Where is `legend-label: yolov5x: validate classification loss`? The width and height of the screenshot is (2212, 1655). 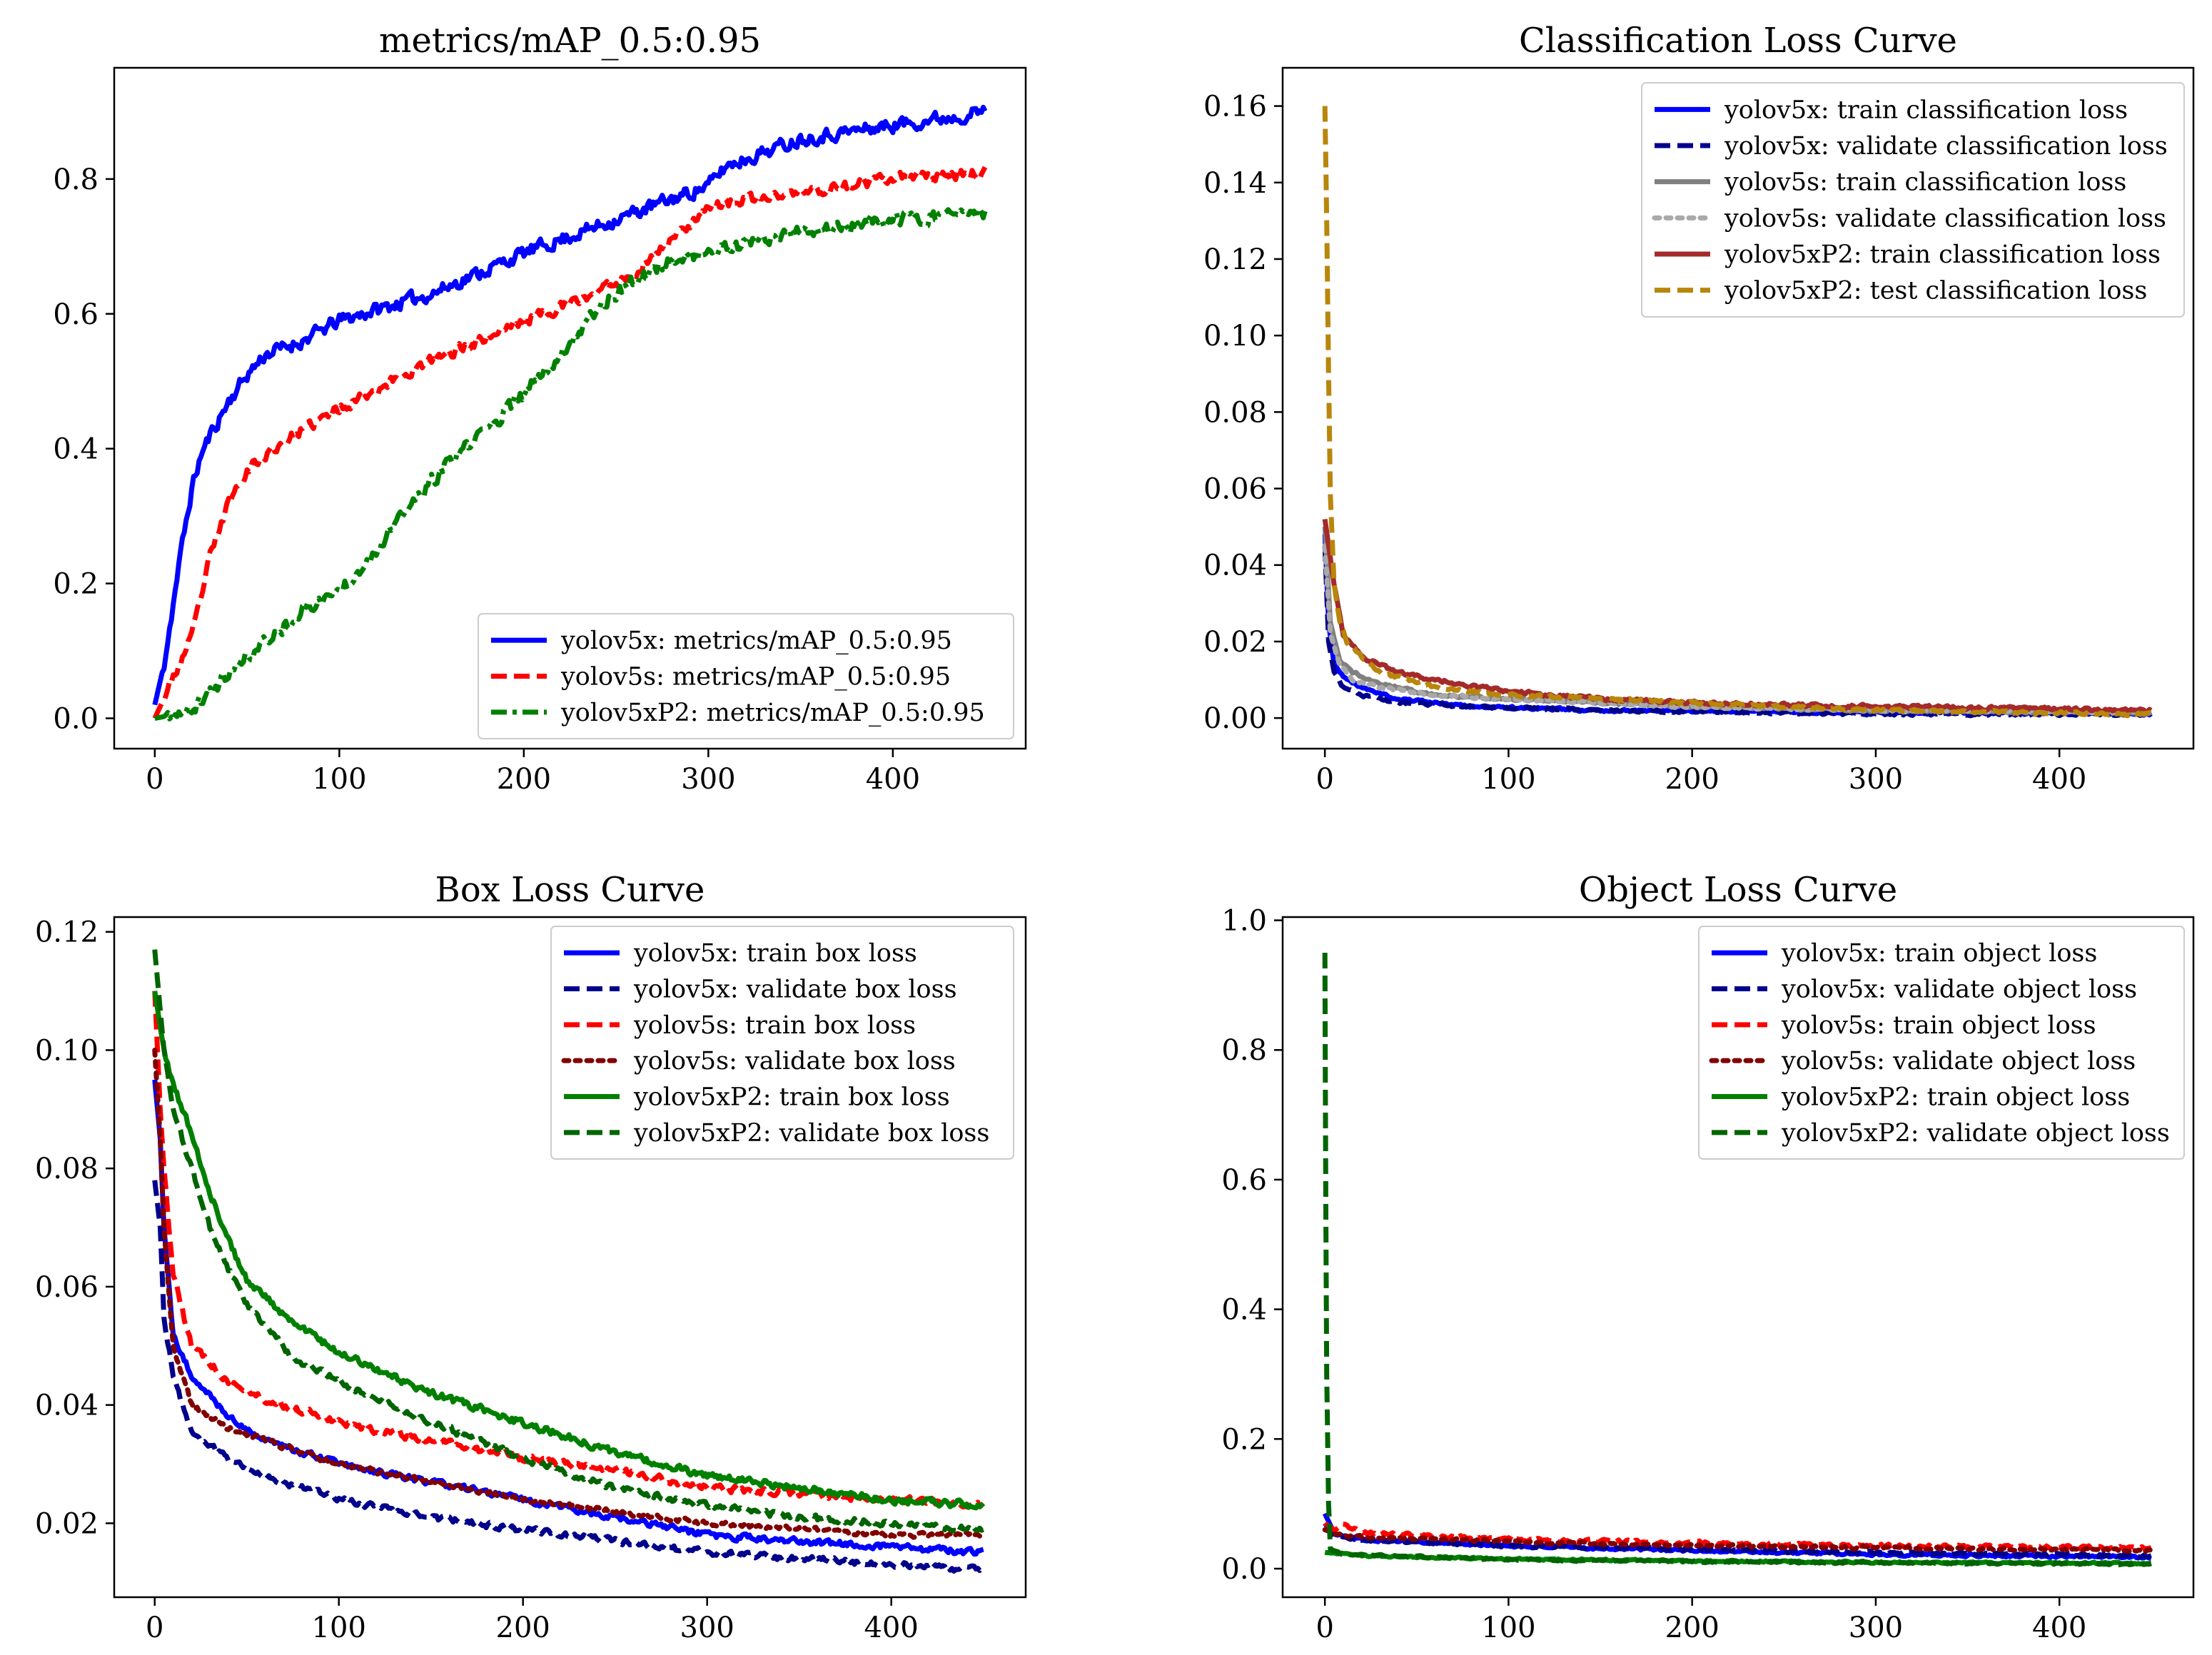
legend-label: yolov5x: validate classification loss is located at coordinates (1946, 146).